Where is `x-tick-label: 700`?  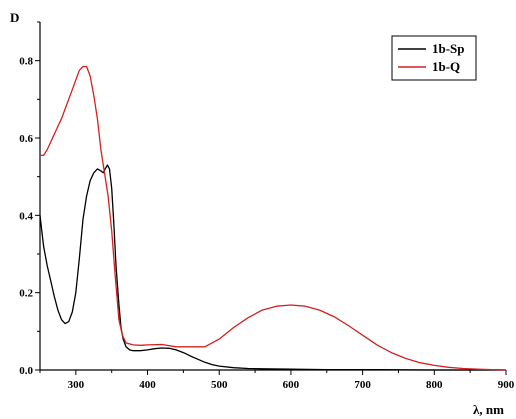
x-tick-label: 700 is located at coordinates (362, 385).